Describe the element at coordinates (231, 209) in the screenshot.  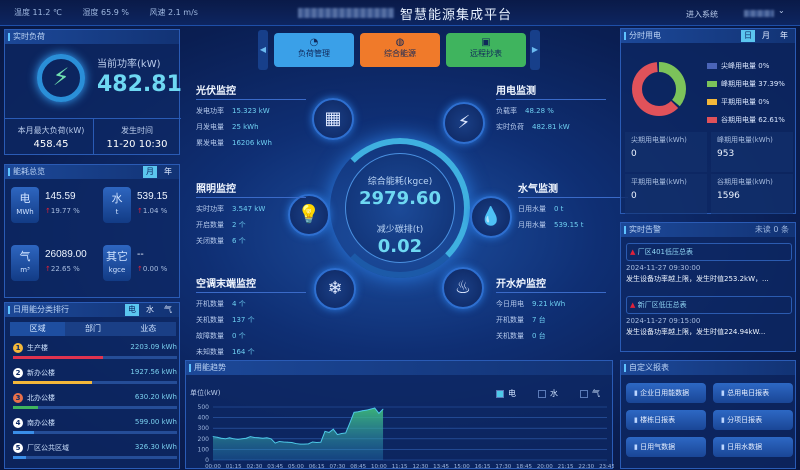
I see `metric-row: 实时功率 3.547 kW` at that location.